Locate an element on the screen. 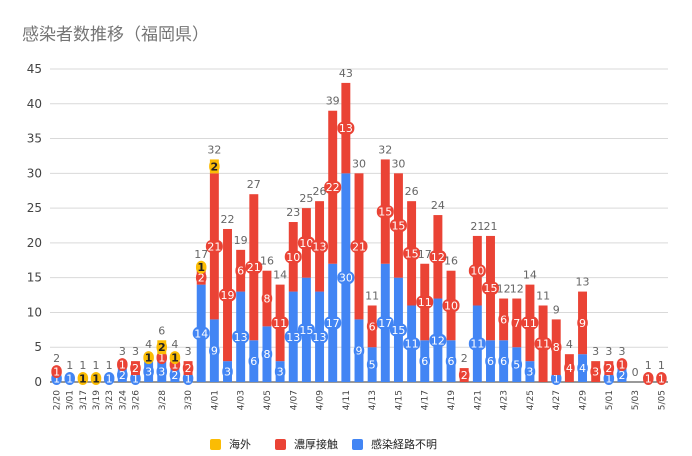 Image resolution: width=692 pixels, height=456 pixels. bar-total-label: 43 is located at coordinates (346, 73).